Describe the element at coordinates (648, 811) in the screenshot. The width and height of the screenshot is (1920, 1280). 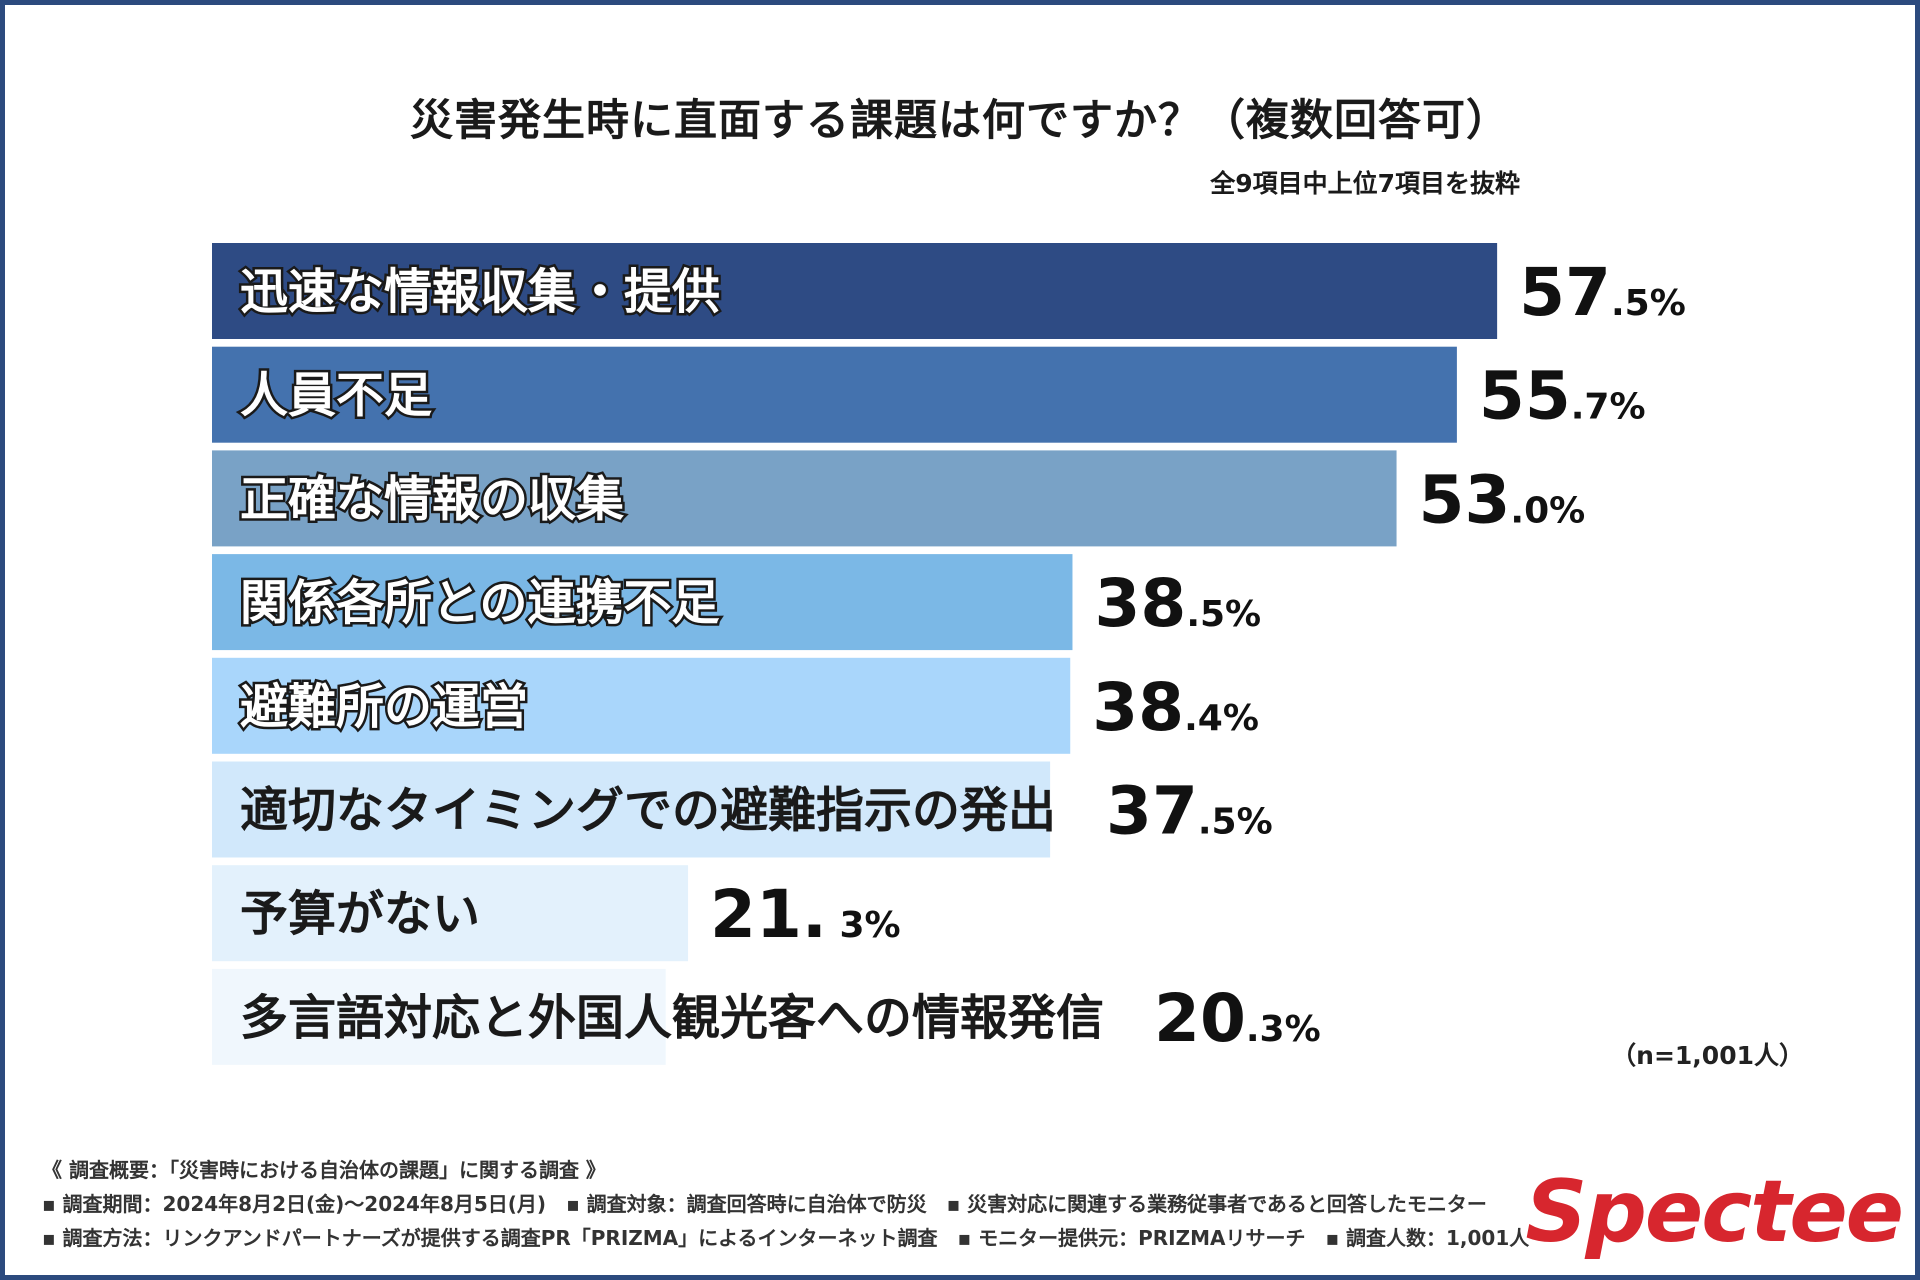
I see `bar-category-label: 適切なタイミングでの避難指示の発出` at that location.